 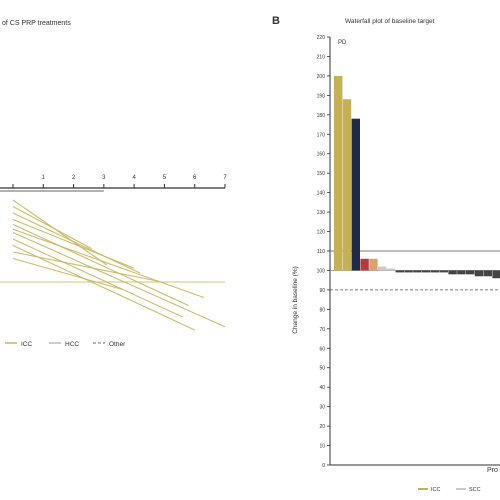 What do you see at coordinates (225, 178) in the screenshot?
I see `left-x-tick-label: 7` at bounding box center [225, 178].